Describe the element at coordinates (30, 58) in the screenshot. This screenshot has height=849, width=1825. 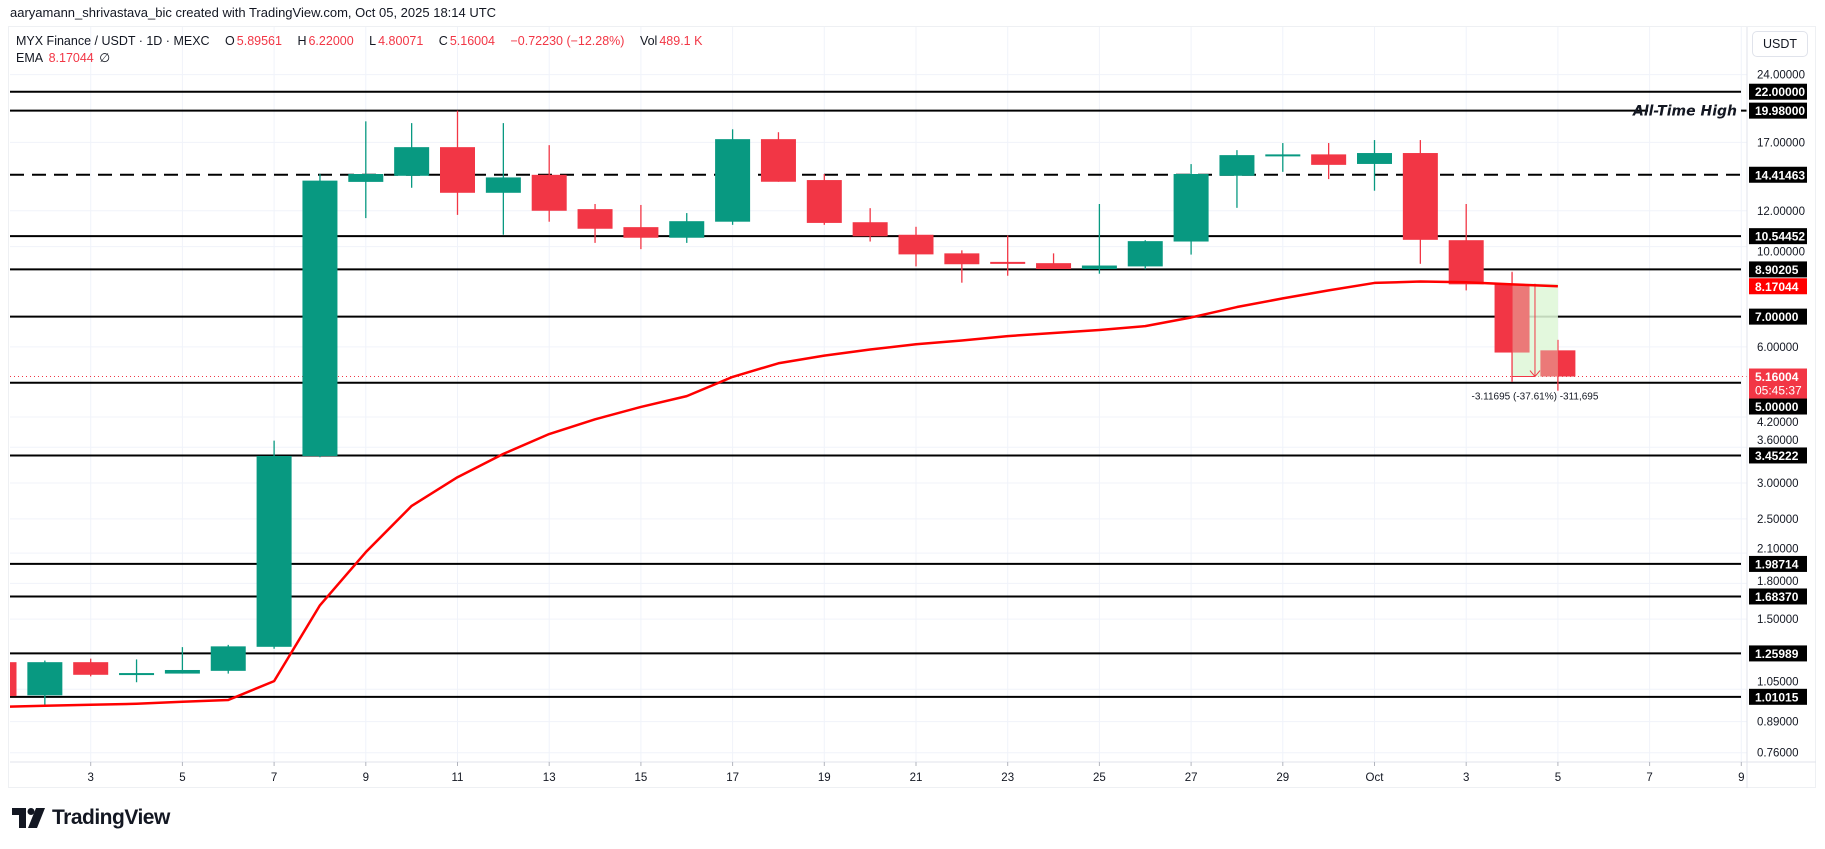
I see `ema-label: EMA` at that location.